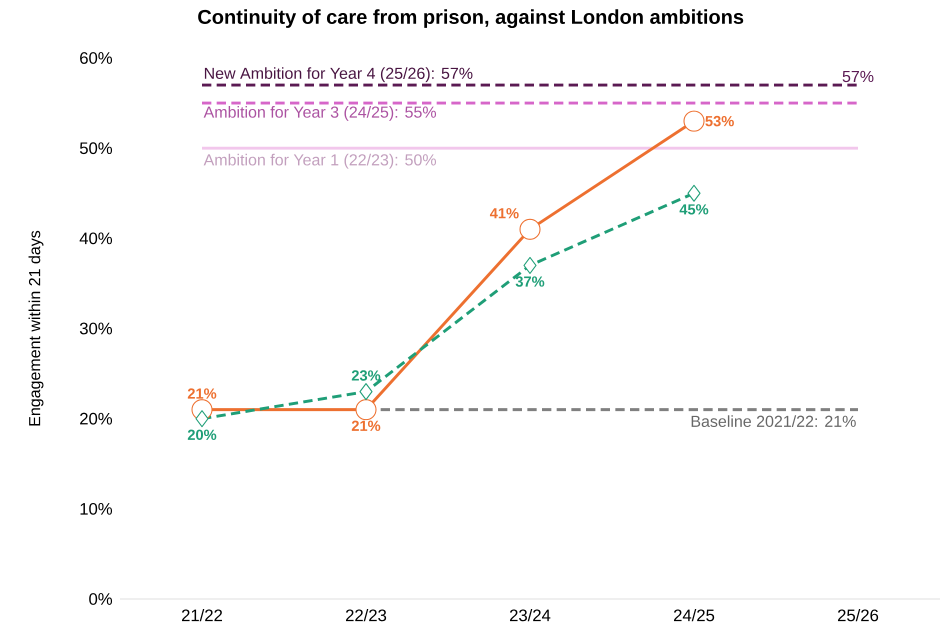 The image size is (942, 637). Describe the element at coordinates (858, 615) in the screenshot. I see `x-tick-label: 25/26` at that location.